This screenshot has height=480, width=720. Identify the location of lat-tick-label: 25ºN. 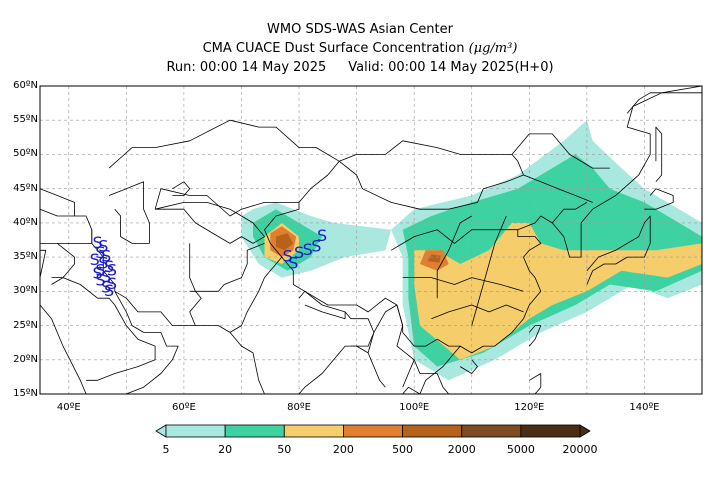
(25, 325).